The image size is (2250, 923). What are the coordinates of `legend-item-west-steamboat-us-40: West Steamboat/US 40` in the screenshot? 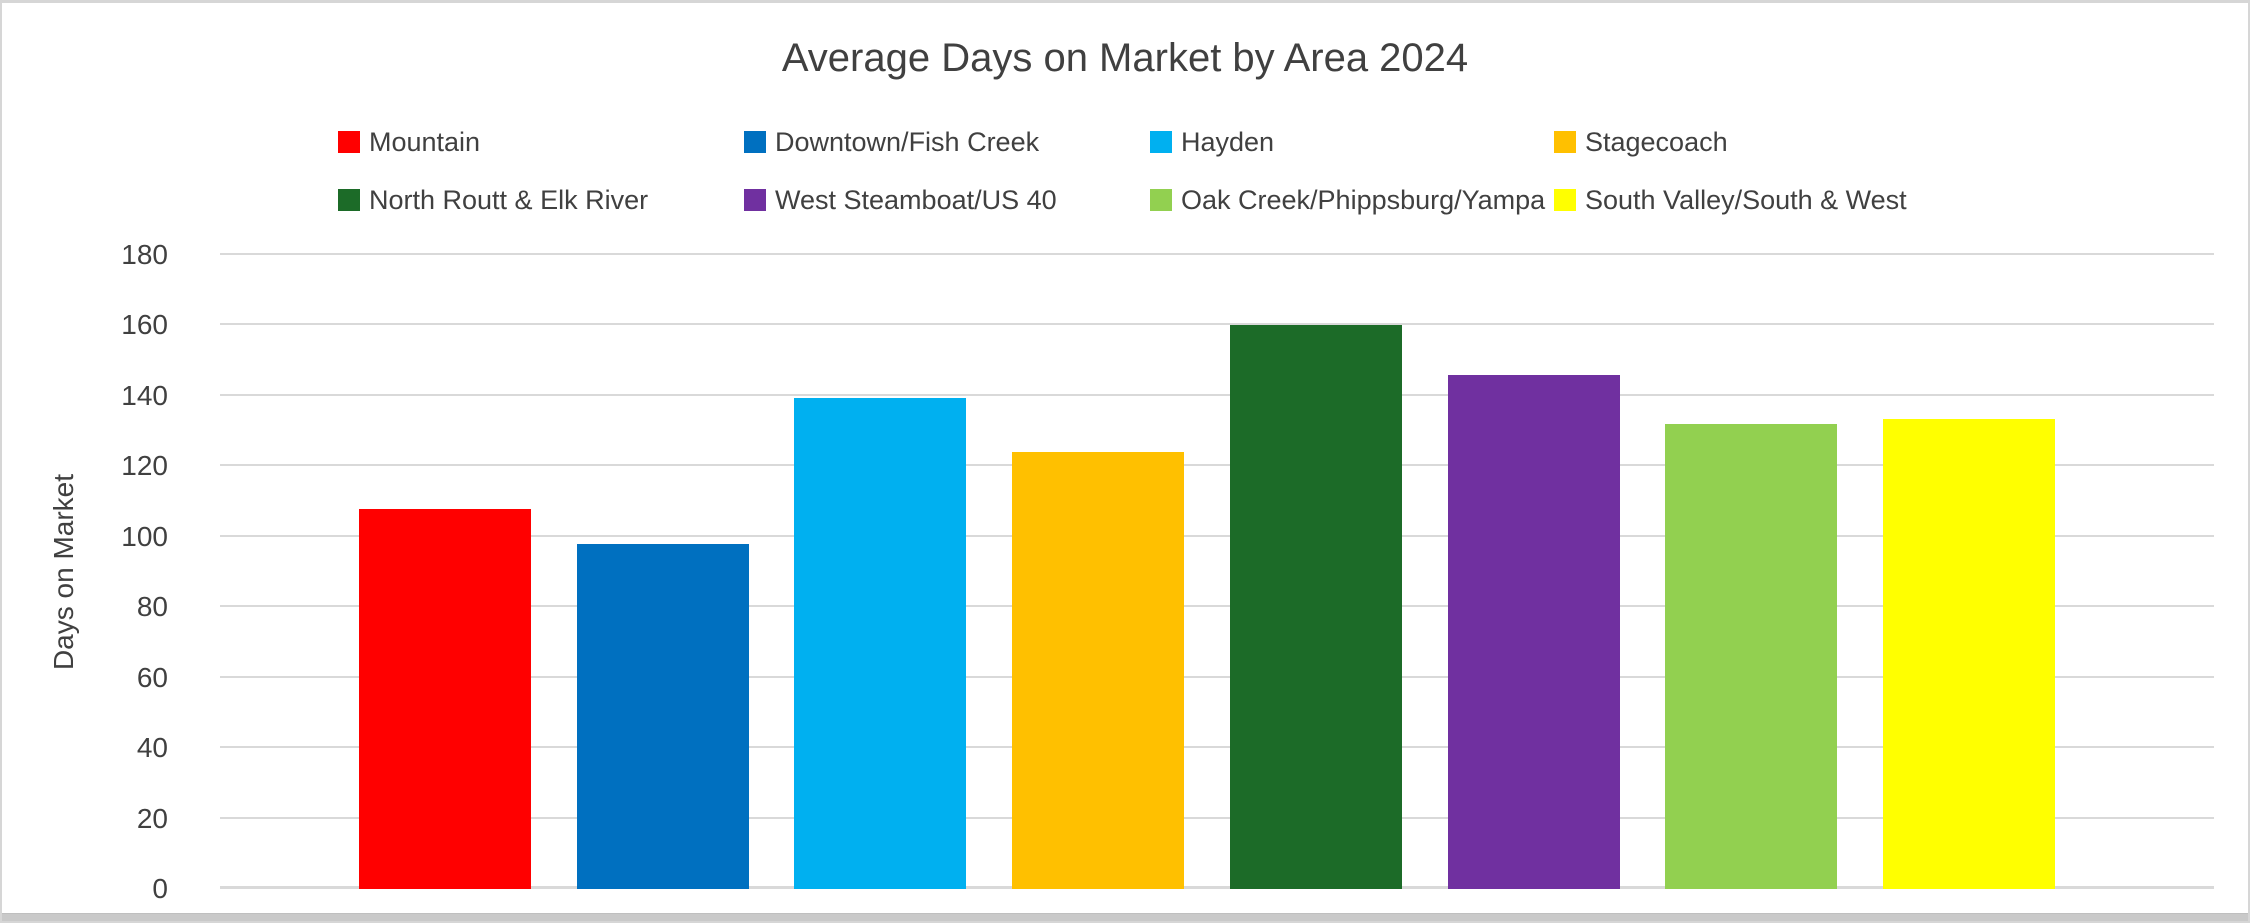 It's located at (900, 200).